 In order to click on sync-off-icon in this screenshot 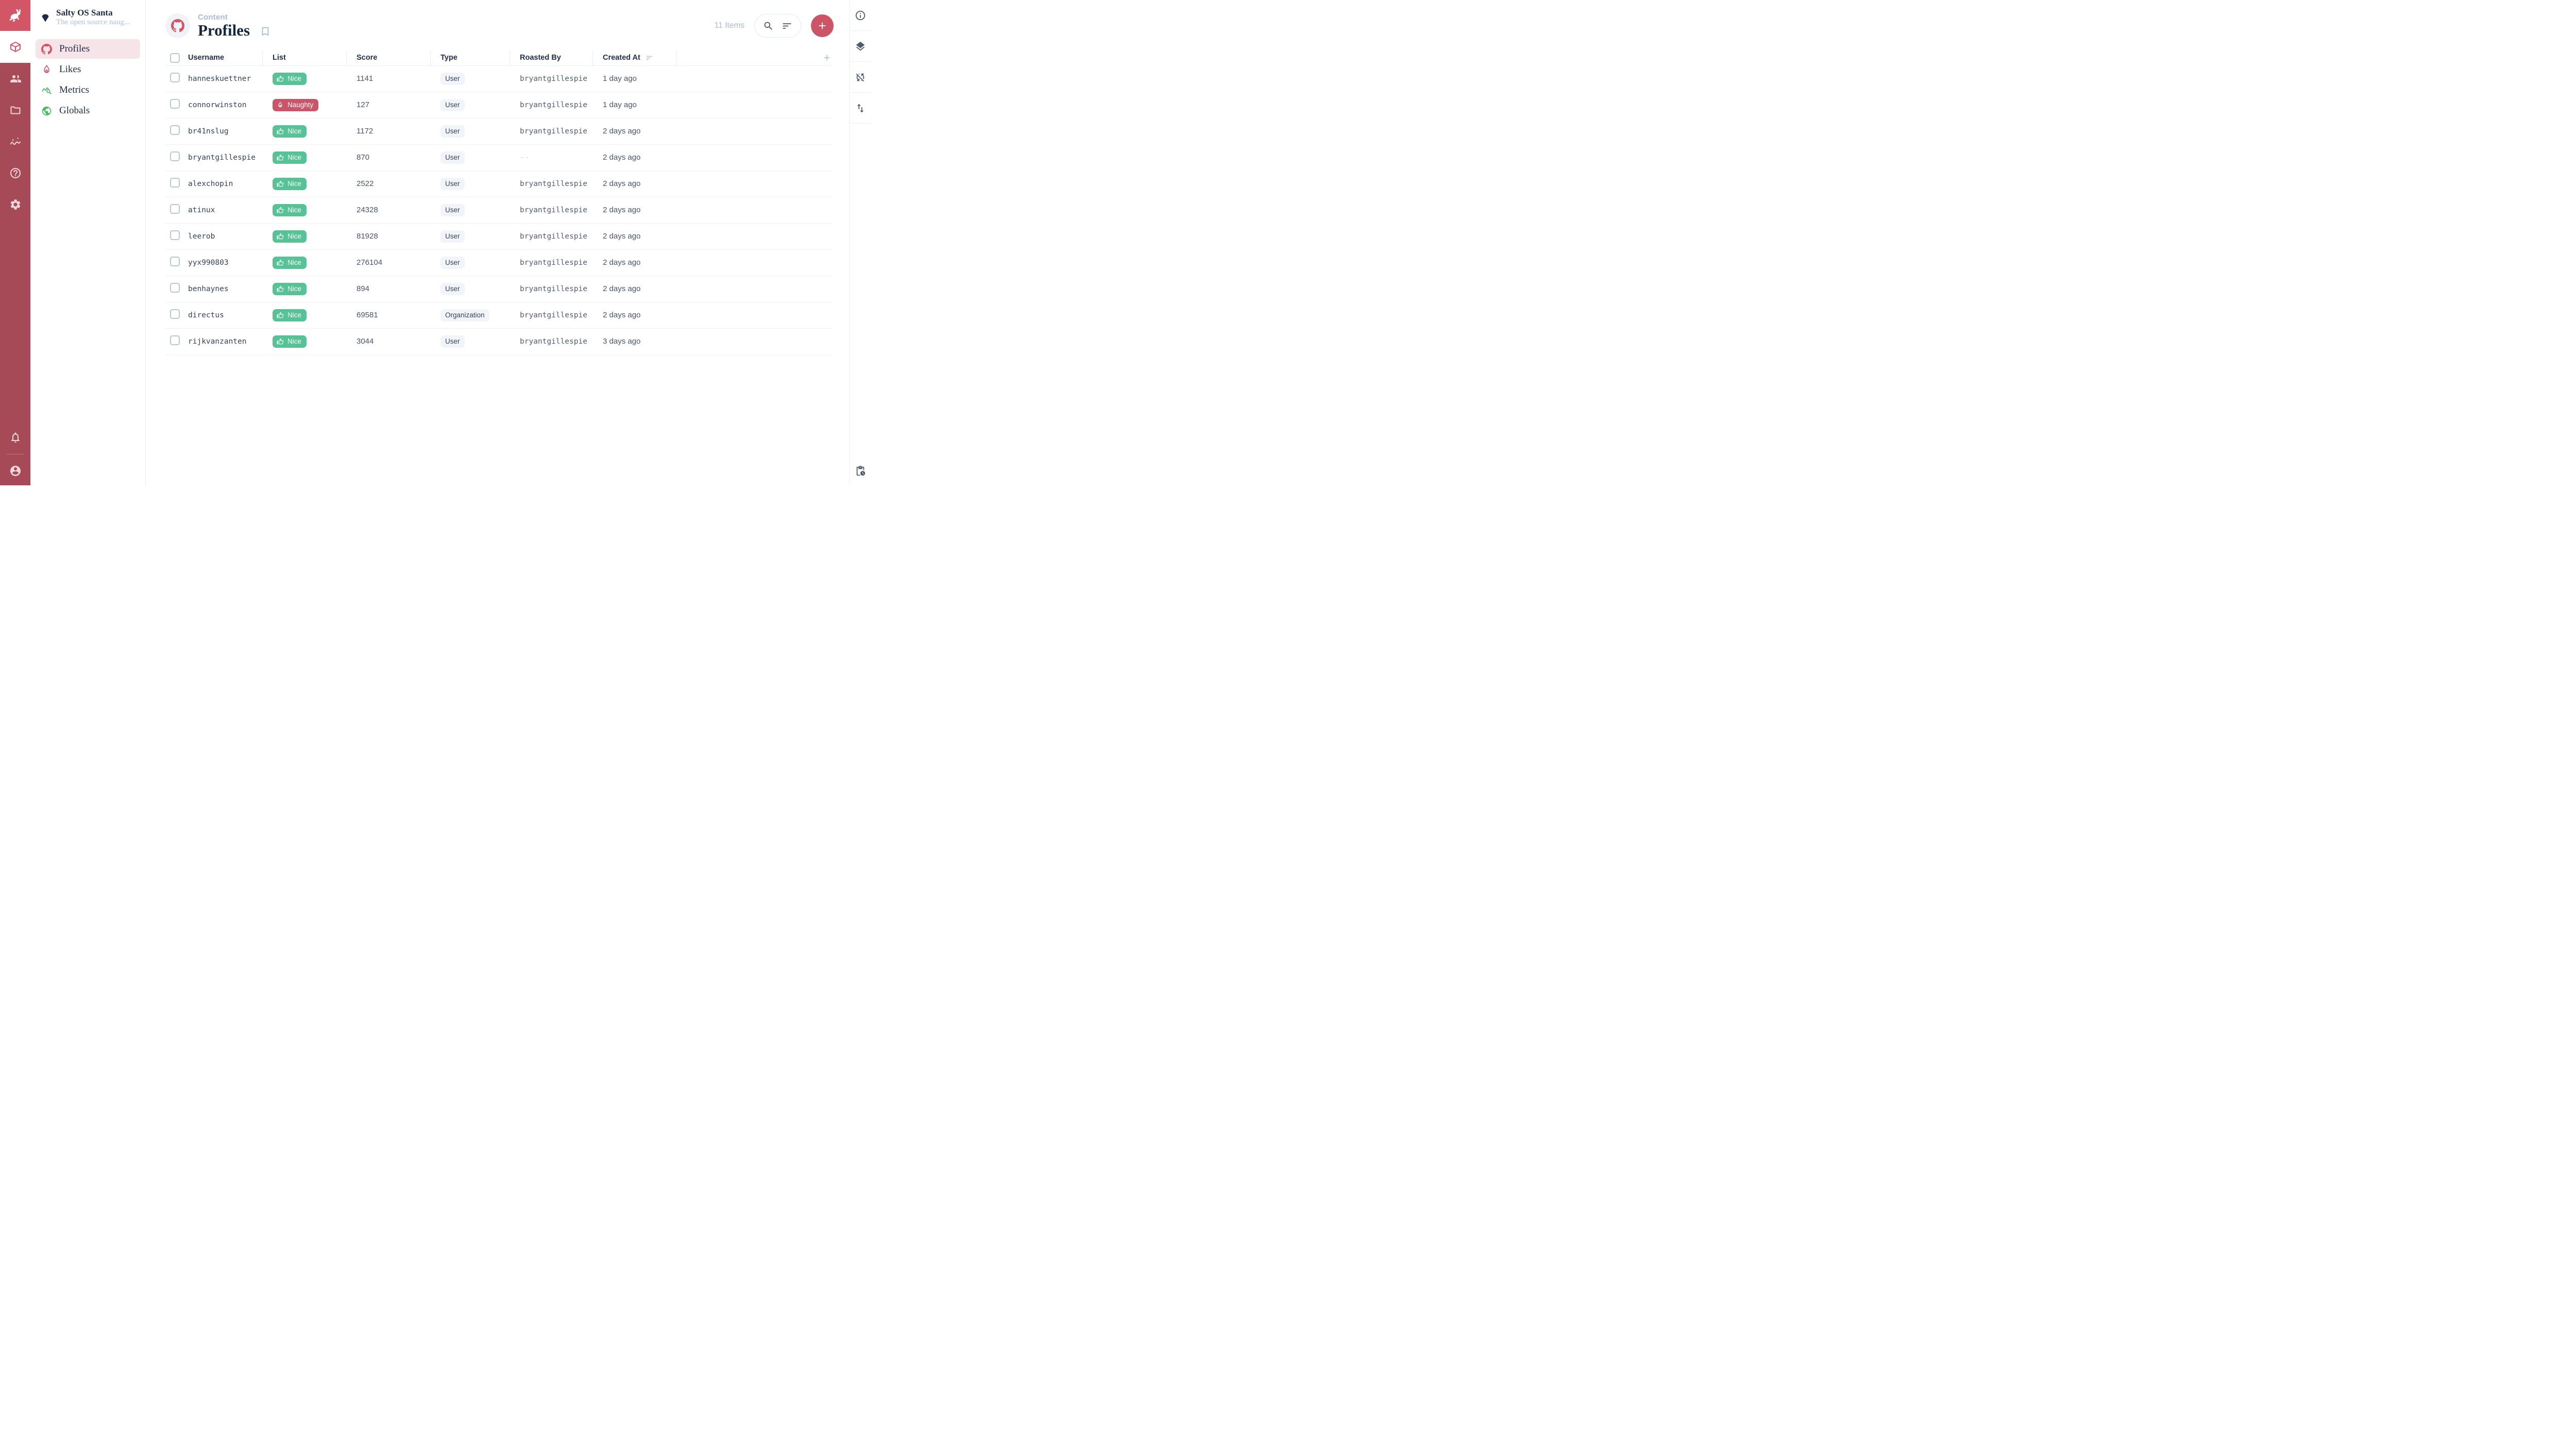, I will do `click(860, 77)`.